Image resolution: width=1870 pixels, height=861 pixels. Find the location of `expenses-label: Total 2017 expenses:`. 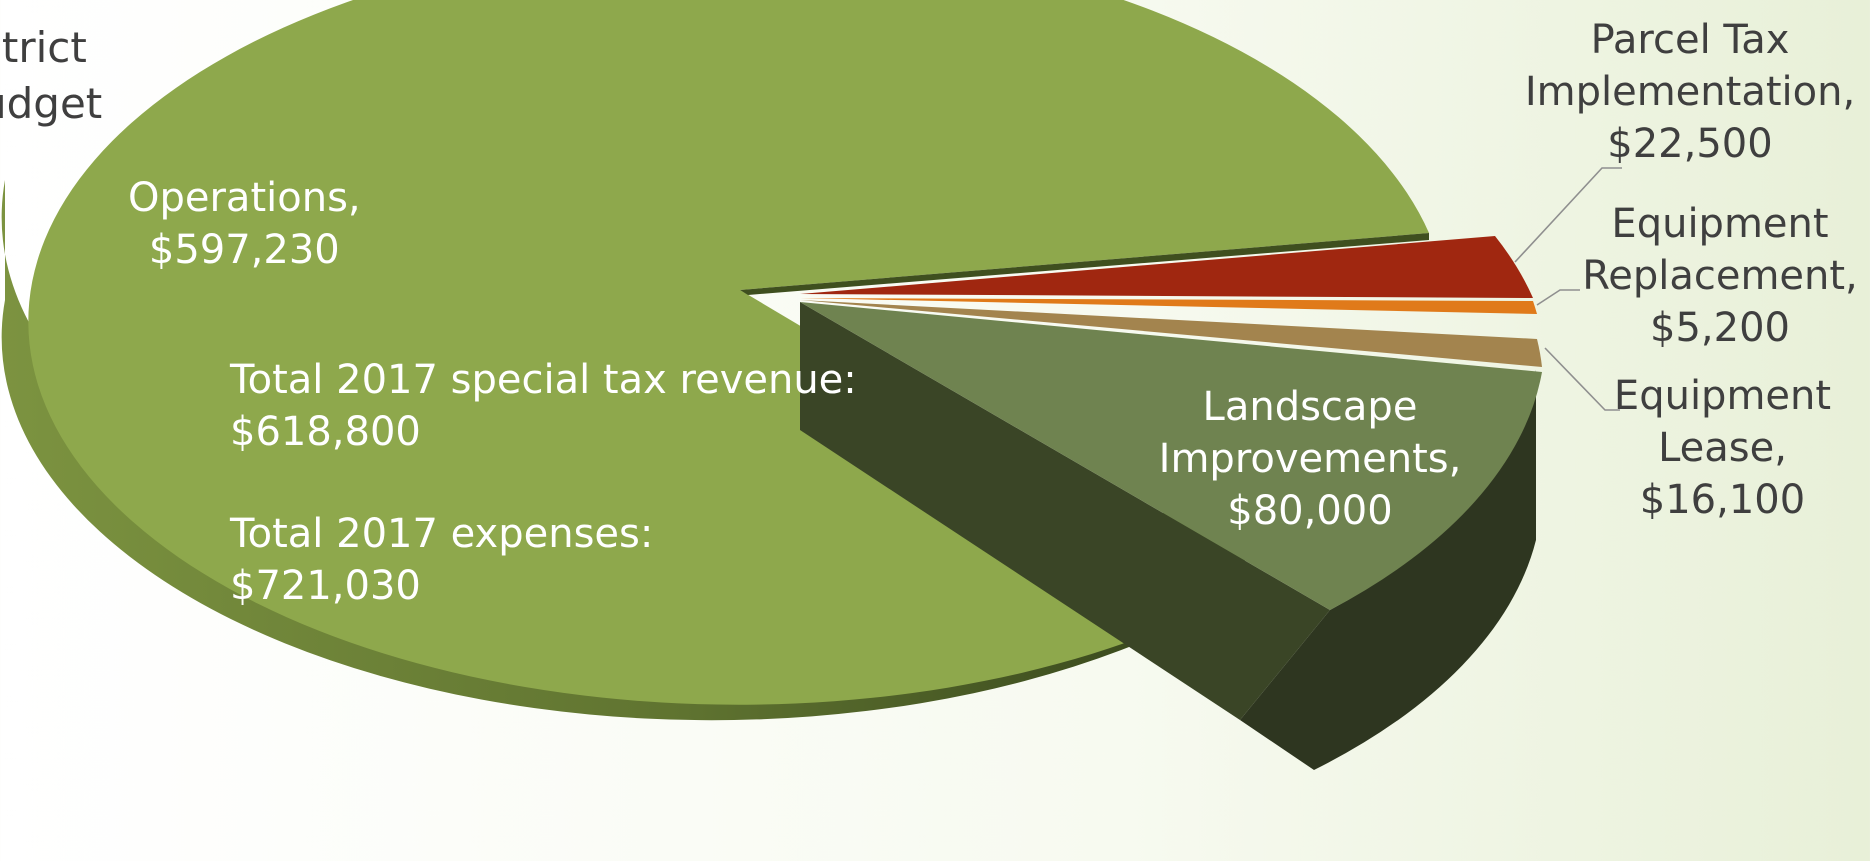

expenses-label: Total 2017 expenses: is located at coordinates (442, 534).